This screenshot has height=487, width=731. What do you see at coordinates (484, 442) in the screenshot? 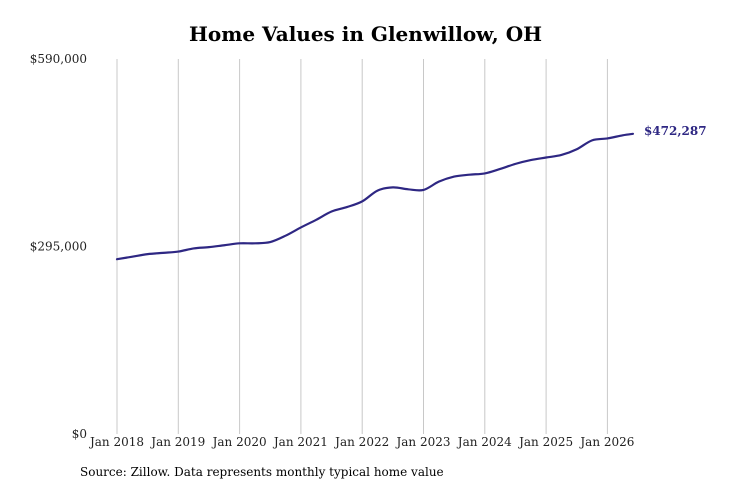
I see `x-tick-label: Jan 2024` at bounding box center [484, 442].